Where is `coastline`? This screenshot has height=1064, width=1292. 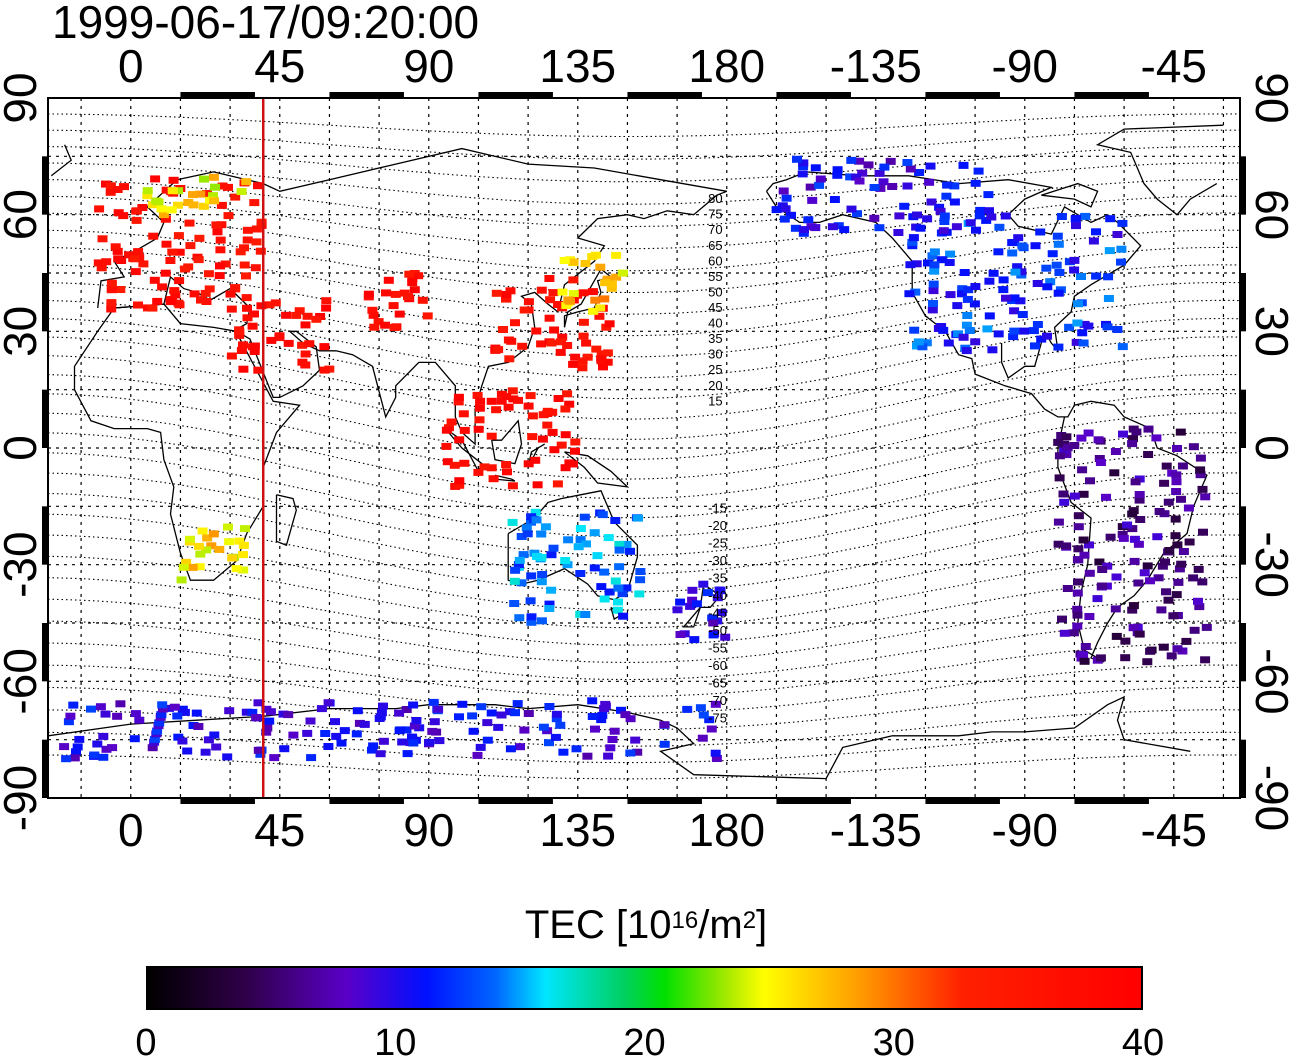
coastline is located at coordinates (637, 170).